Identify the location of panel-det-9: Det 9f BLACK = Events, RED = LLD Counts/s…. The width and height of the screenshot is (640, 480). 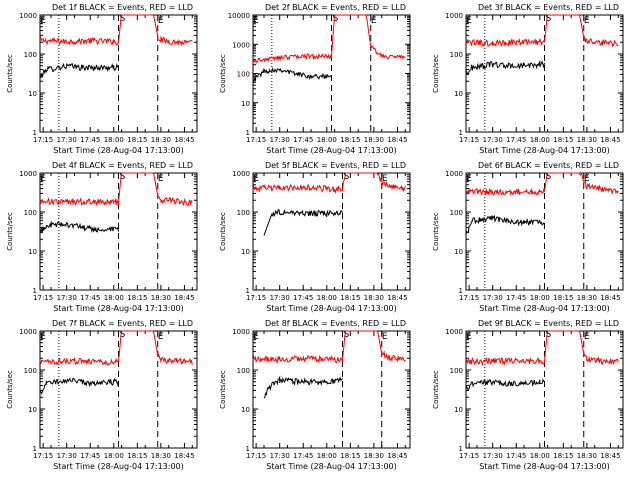
(528, 395).